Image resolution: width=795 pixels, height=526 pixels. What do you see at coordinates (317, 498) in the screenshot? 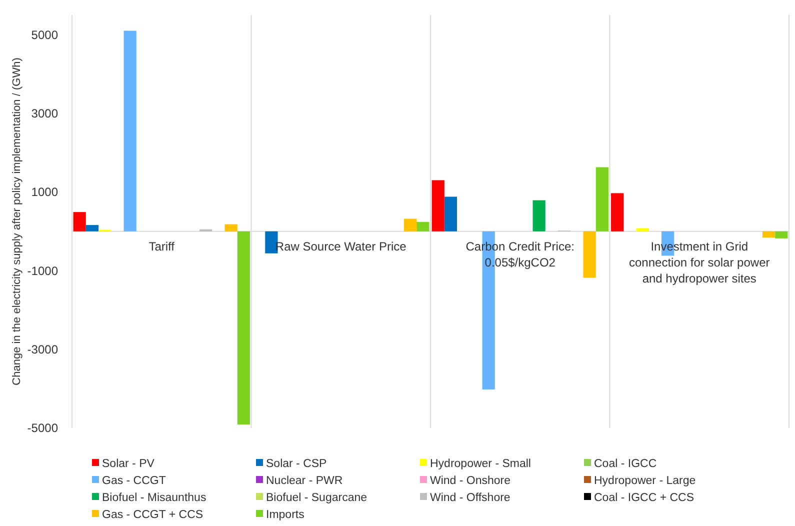
I see `legend-label: Biofuel - Sugarcane` at bounding box center [317, 498].